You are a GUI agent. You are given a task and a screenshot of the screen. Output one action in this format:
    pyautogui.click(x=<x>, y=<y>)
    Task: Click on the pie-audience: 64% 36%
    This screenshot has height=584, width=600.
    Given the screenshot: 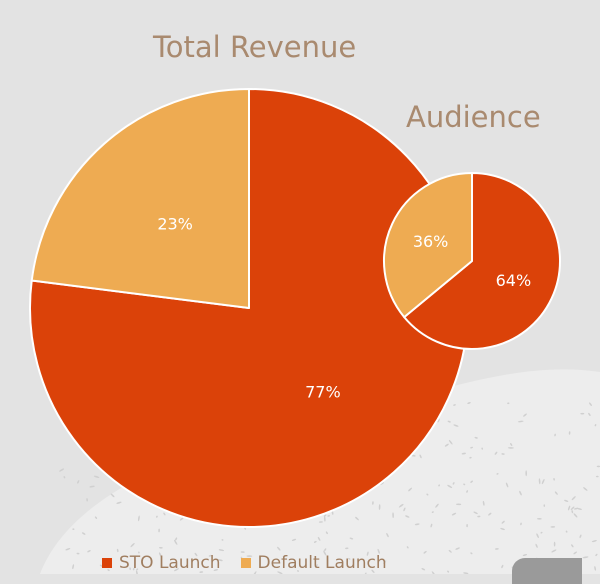 What is the action you would take?
    pyautogui.click(x=471, y=261)
    